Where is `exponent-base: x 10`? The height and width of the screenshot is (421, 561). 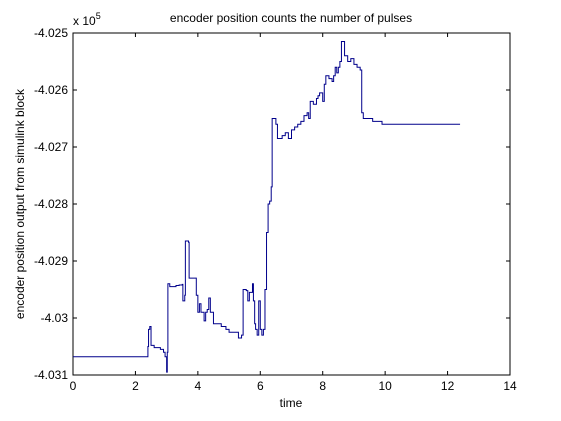
exponent-base: x 10 is located at coordinates (84, 21).